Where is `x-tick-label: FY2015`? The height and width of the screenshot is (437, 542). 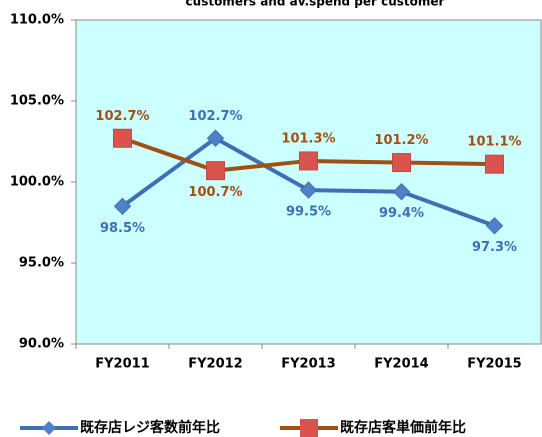
x-tick-label: FY2015 is located at coordinates (494, 364).